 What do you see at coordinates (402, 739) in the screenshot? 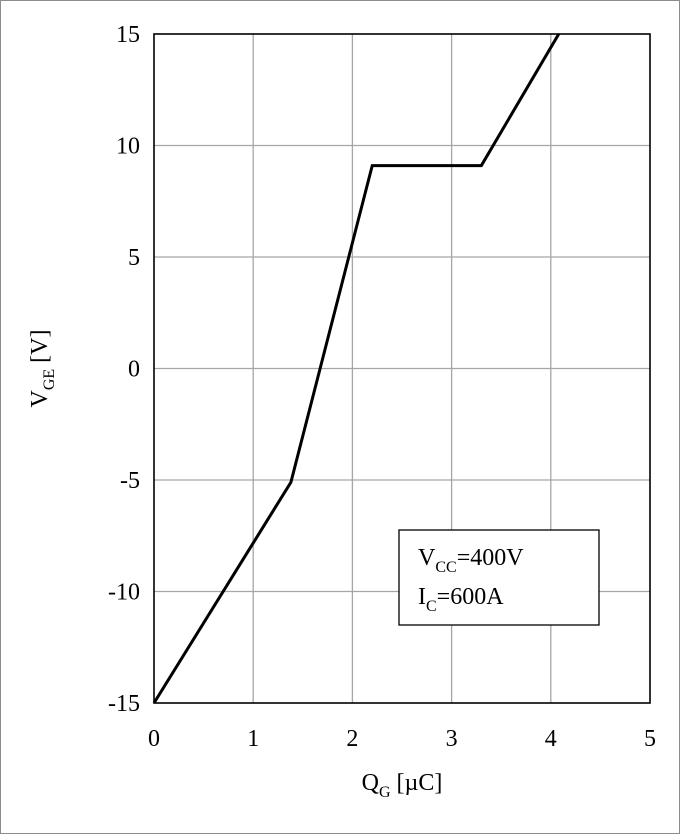
I see `x-tick-labels: 0 1 2 3 4 5` at bounding box center [402, 739].